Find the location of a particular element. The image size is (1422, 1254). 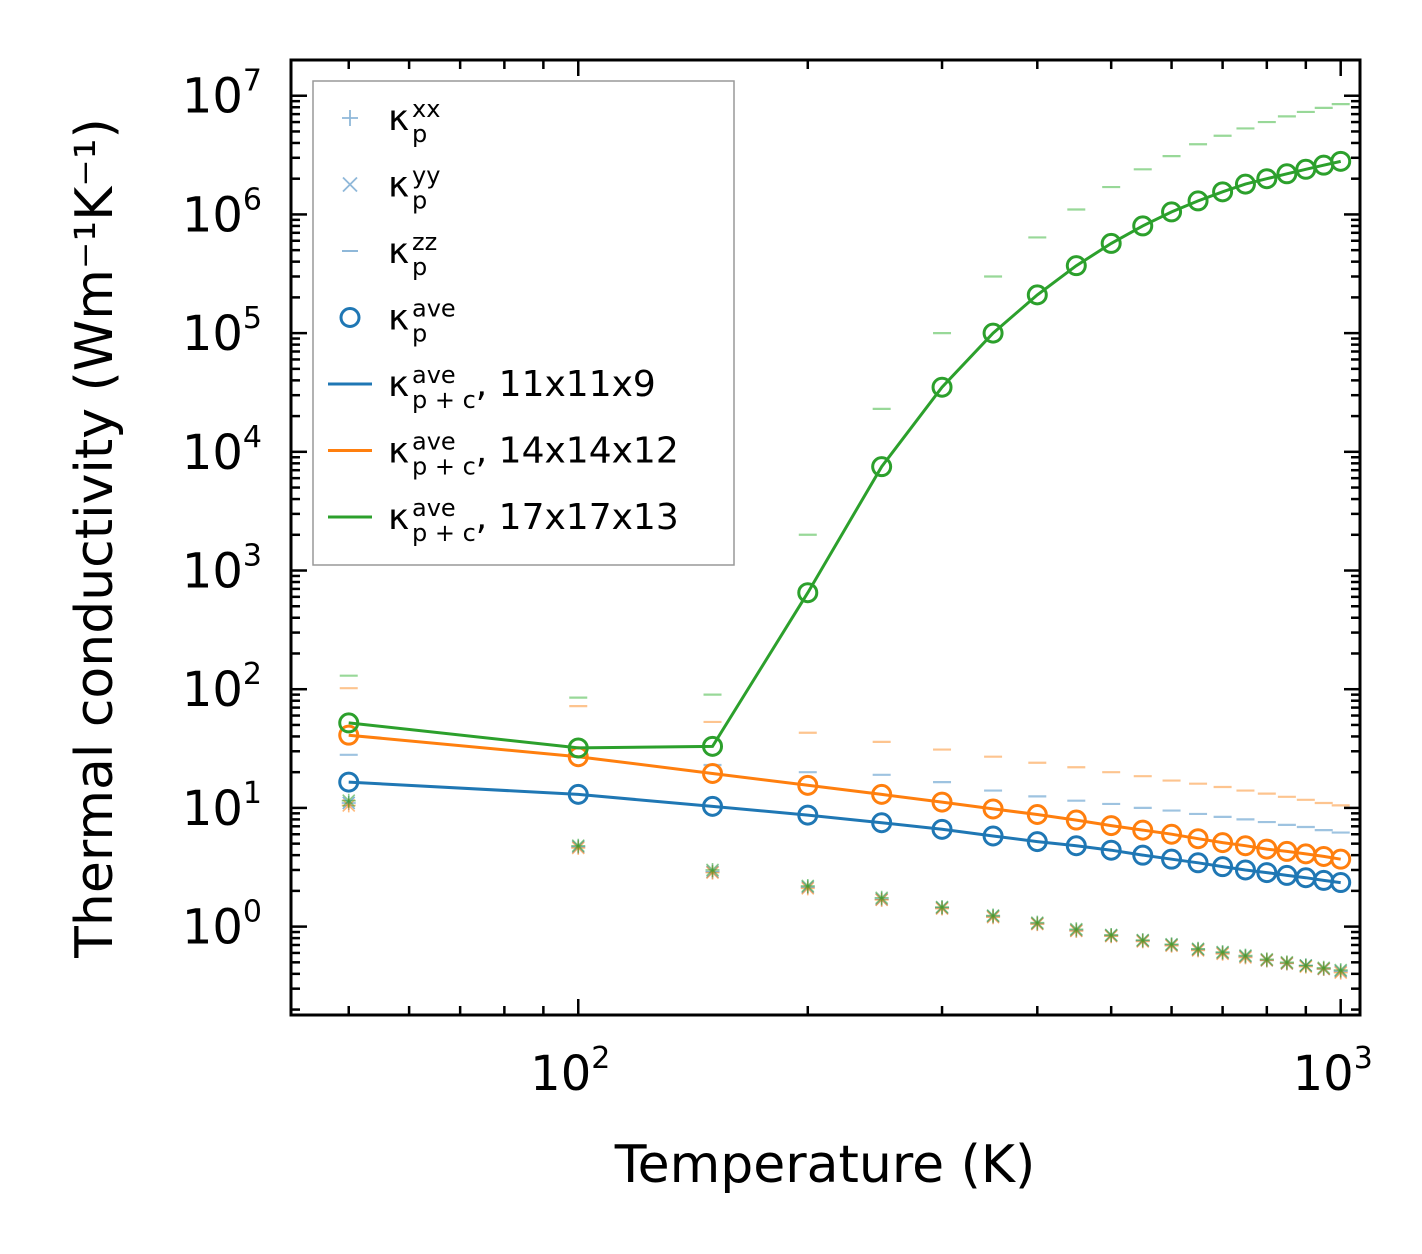

legend-entry: κ zzp is located at coordinates (389, 254).